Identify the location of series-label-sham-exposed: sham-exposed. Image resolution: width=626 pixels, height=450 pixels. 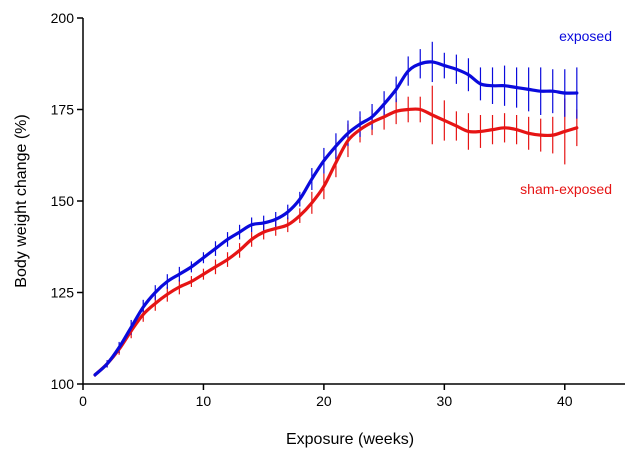
(566, 189).